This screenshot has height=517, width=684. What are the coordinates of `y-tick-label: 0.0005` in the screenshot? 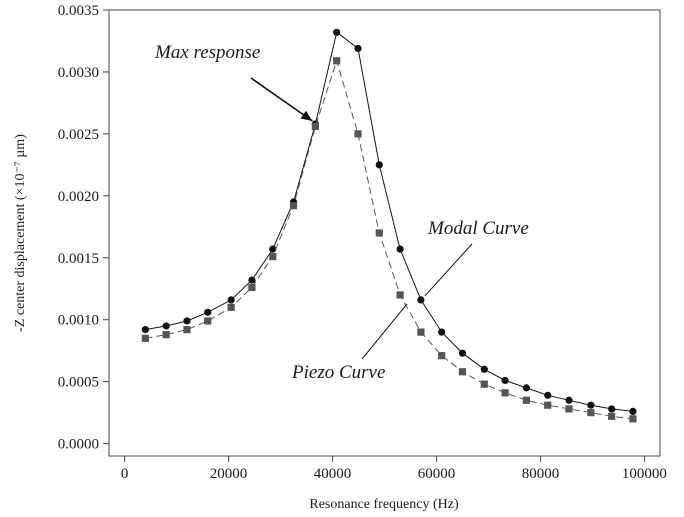 It's located at (78, 383).